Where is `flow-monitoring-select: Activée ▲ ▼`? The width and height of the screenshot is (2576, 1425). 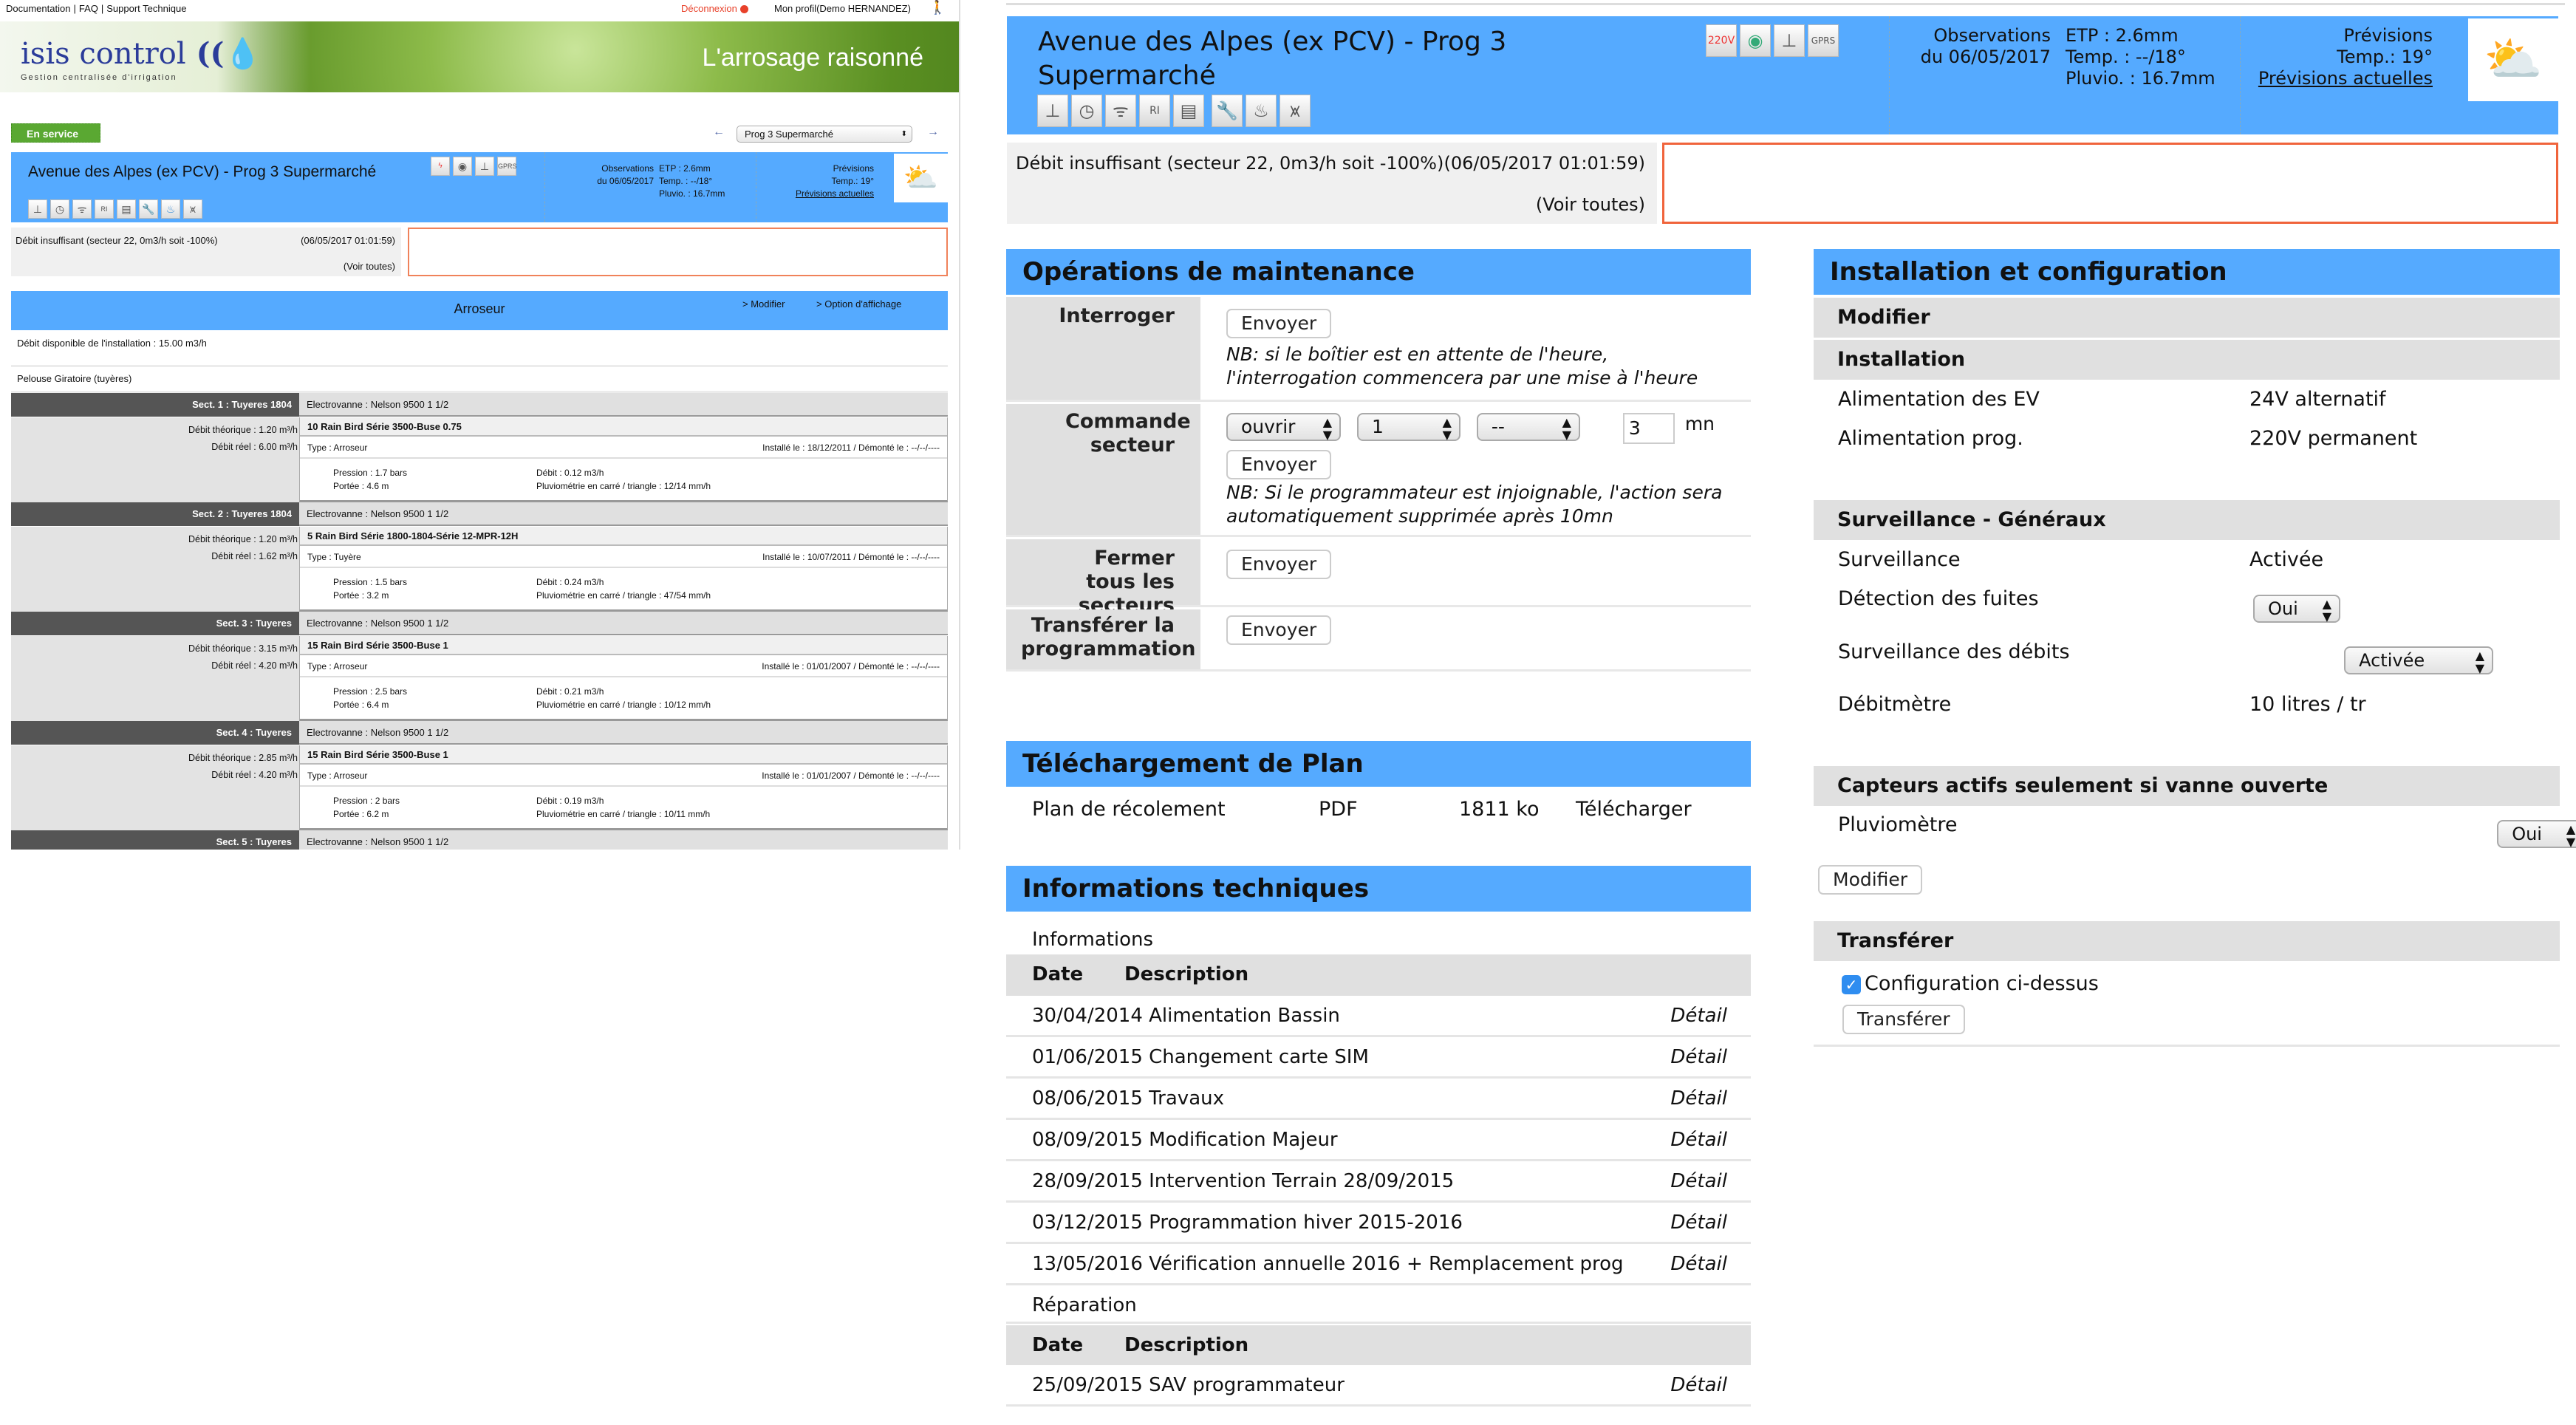 flow-monitoring-select: Activée ▲ ▼ is located at coordinates (2419, 660).